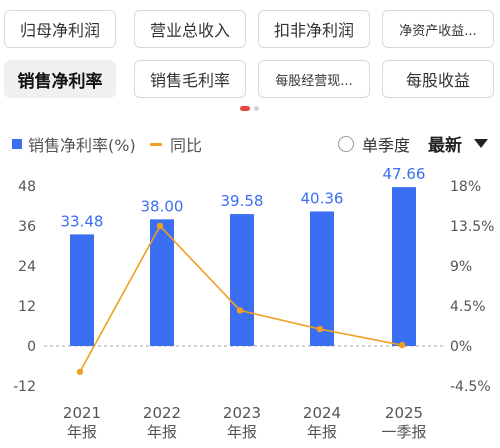  What do you see at coordinates (256, 108) in the screenshot?
I see `page-dot` at bounding box center [256, 108].